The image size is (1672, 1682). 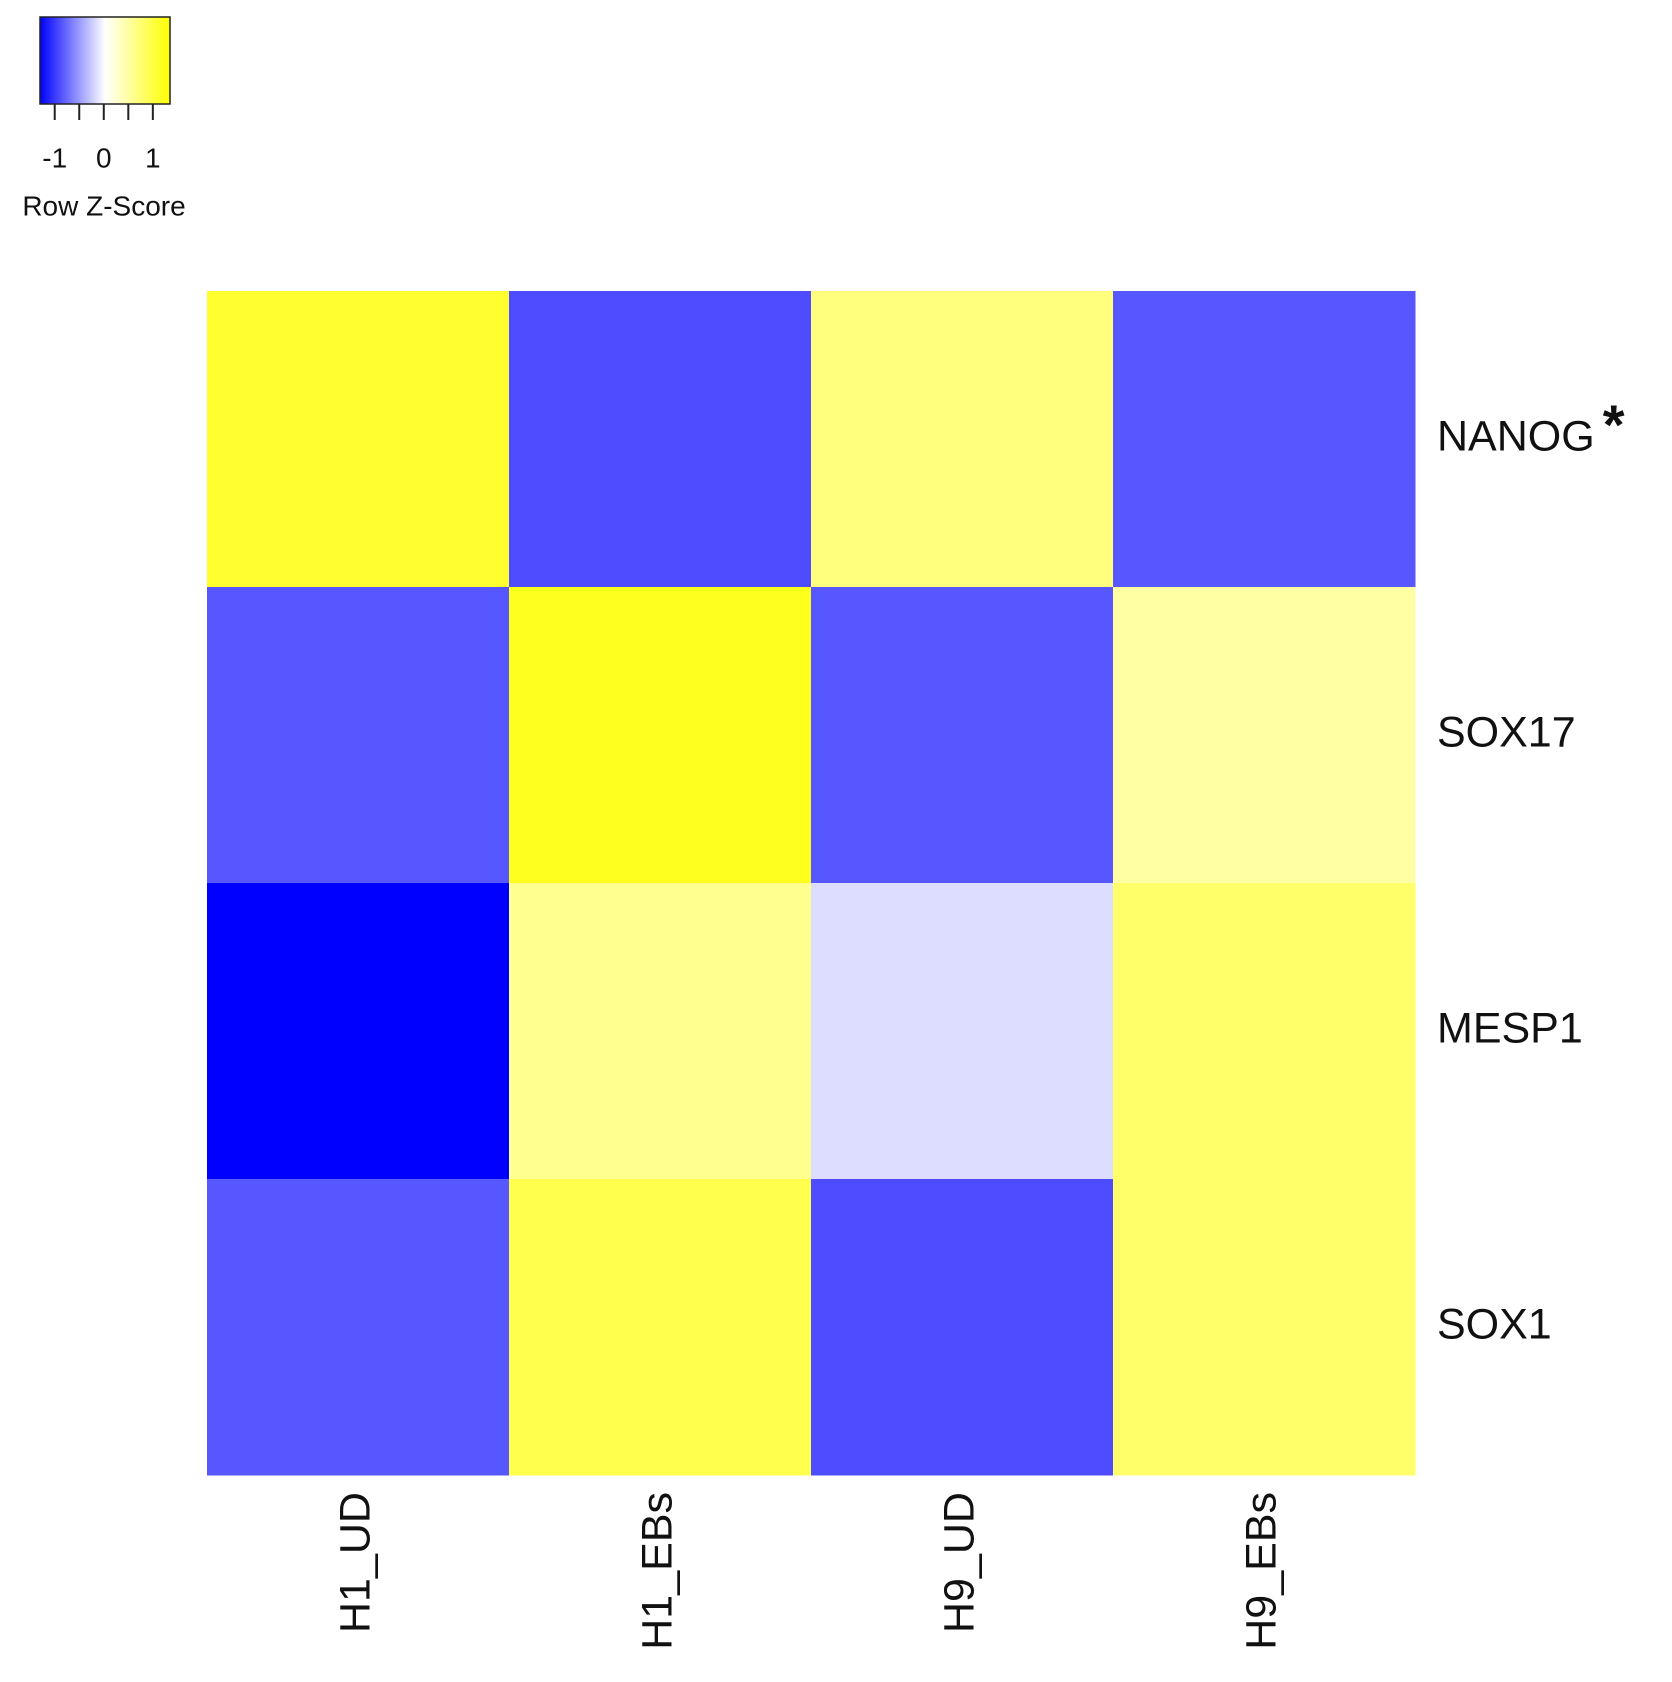 I want to click on row-label: MESP1, so click(x=1510, y=1028).